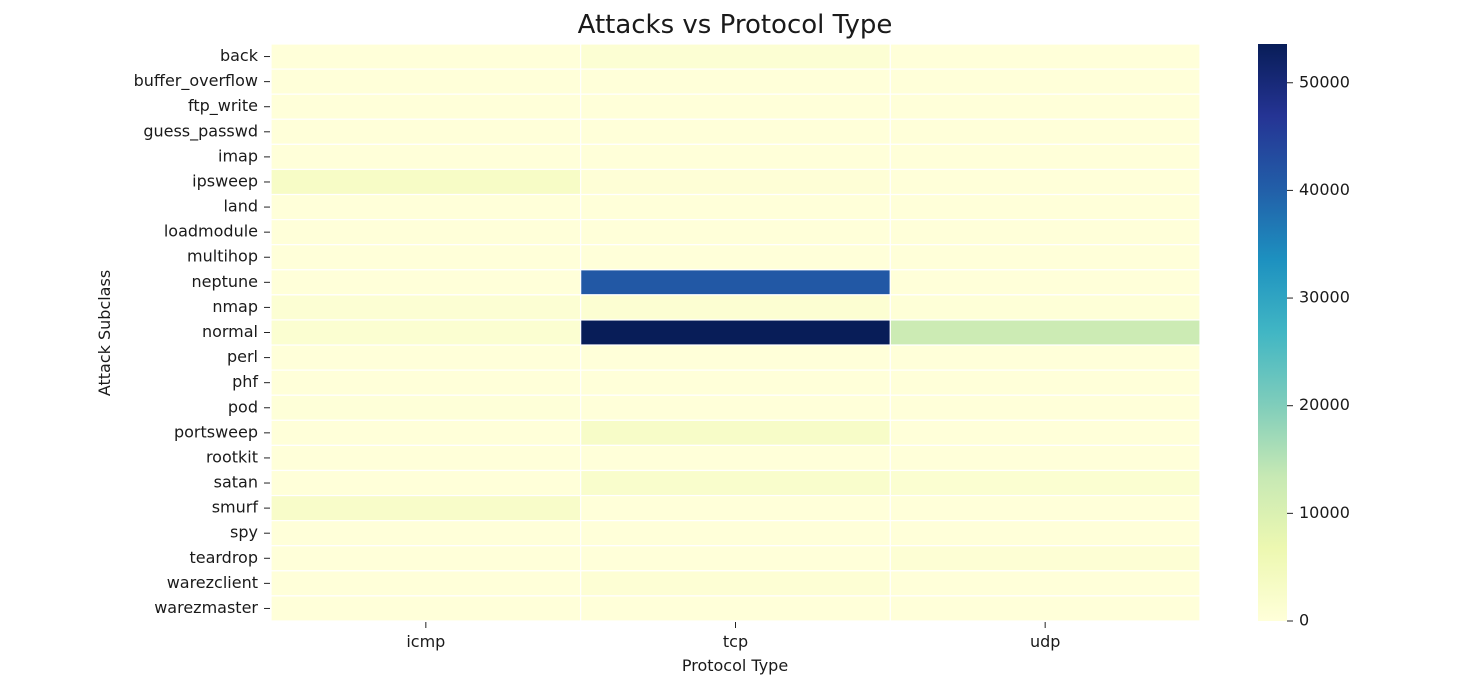 The image size is (1472, 695). What do you see at coordinates (426, 458) in the screenshot?
I see `heatmap-cell-rootkit-icmp` at bounding box center [426, 458].